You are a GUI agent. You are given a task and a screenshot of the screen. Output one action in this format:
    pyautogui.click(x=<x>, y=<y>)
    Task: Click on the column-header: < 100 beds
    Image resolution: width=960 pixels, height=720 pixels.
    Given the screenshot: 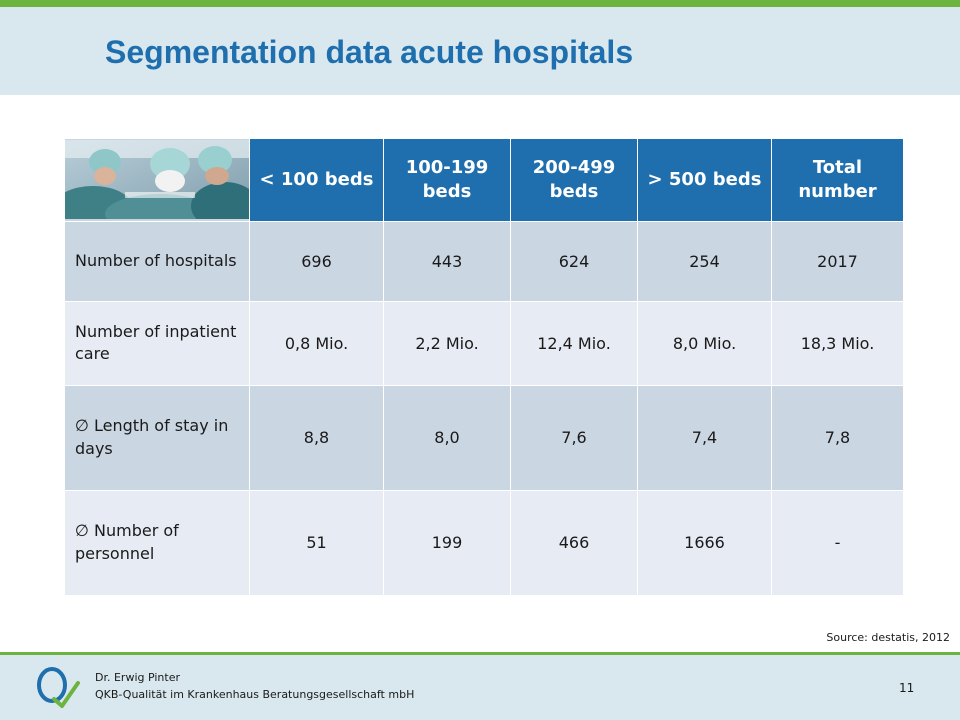 What is the action you would take?
    pyautogui.click(x=316, y=180)
    